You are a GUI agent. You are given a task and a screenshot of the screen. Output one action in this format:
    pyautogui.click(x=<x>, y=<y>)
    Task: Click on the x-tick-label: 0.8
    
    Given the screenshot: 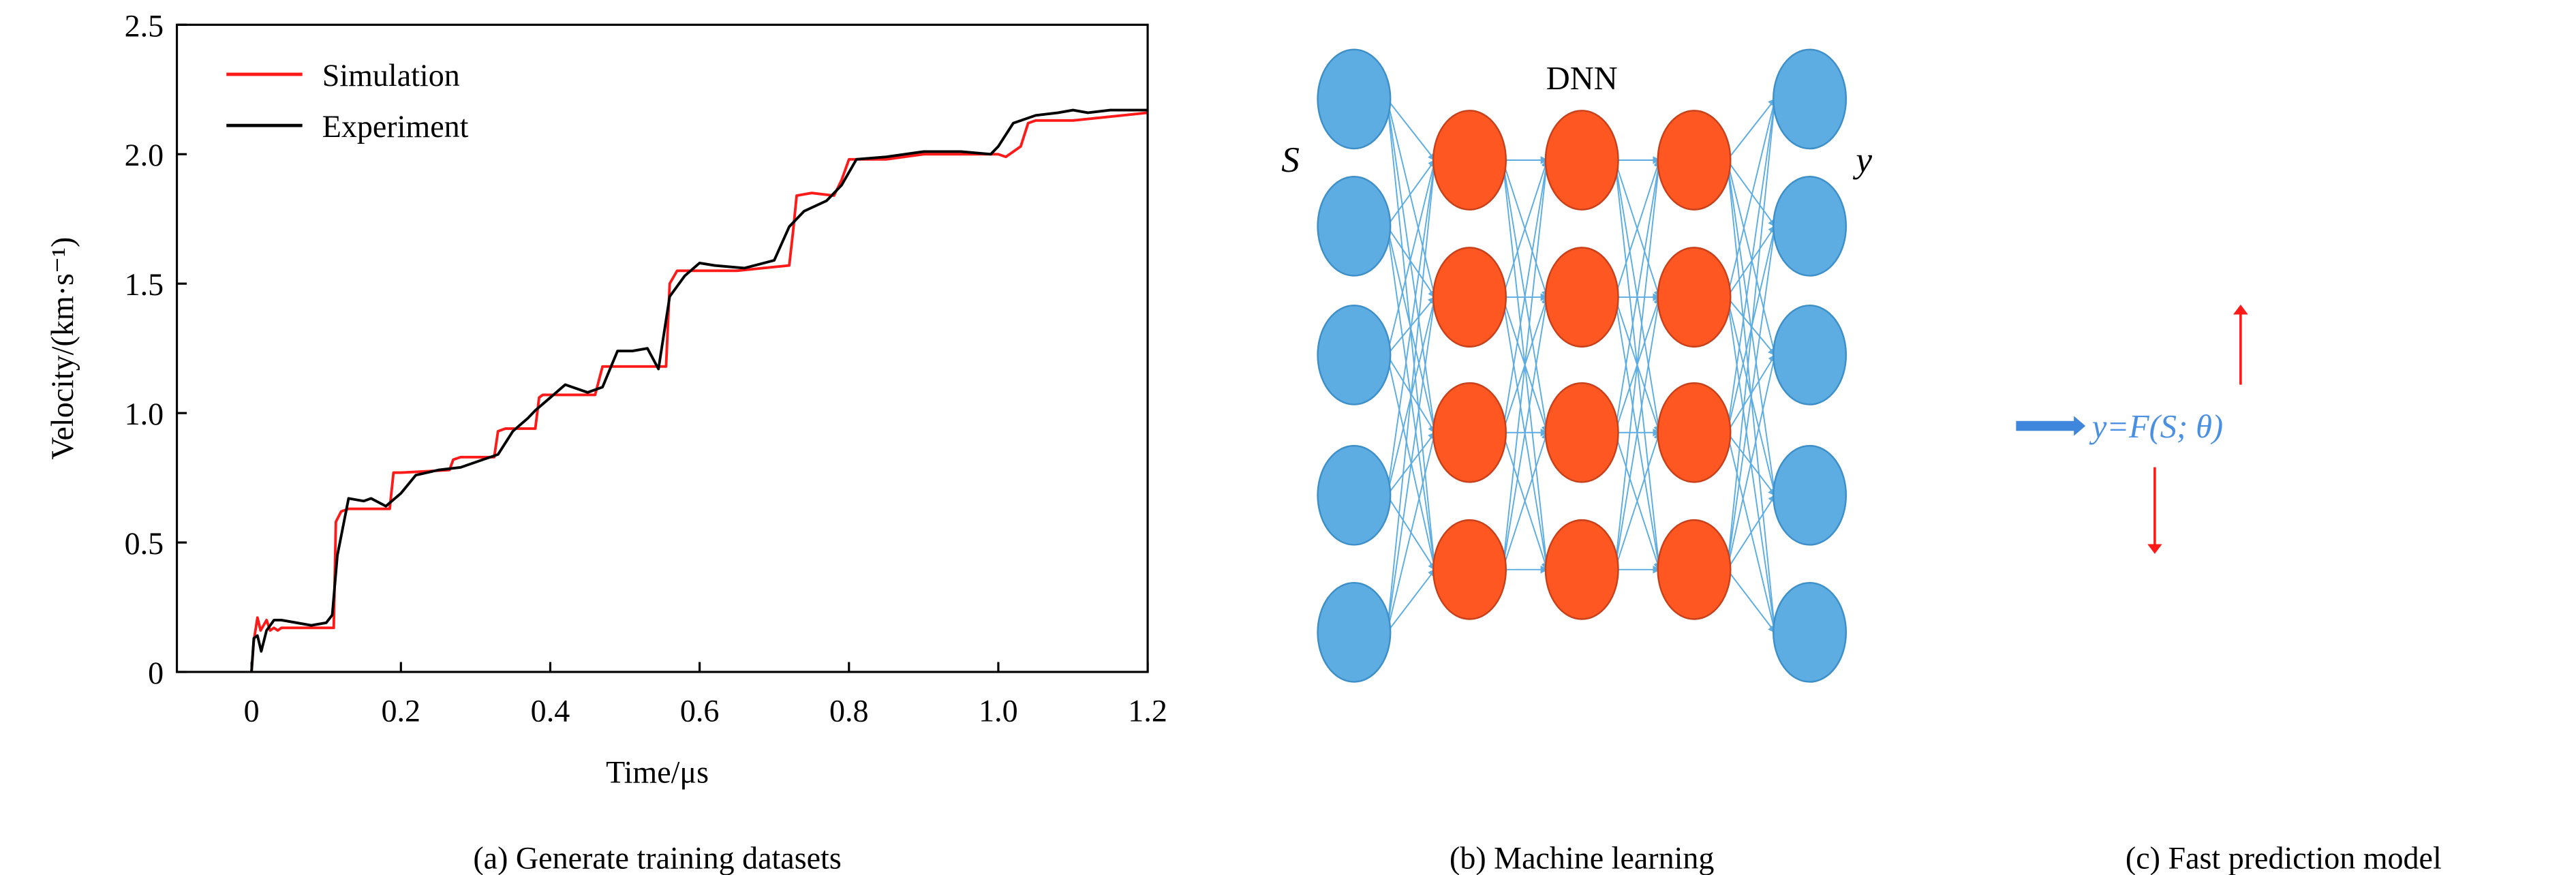 What is the action you would take?
    pyautogui.click(x=849, y=711)
    